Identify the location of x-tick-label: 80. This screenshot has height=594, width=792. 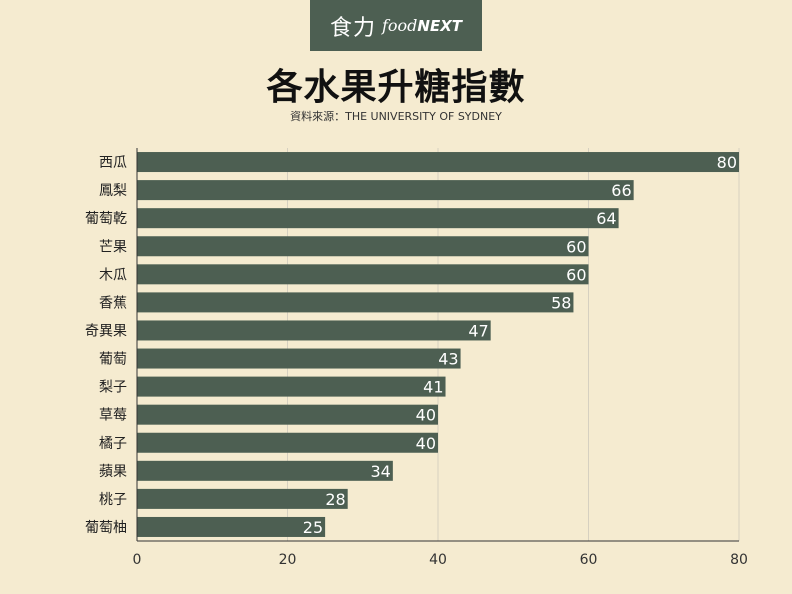
(739, 560).